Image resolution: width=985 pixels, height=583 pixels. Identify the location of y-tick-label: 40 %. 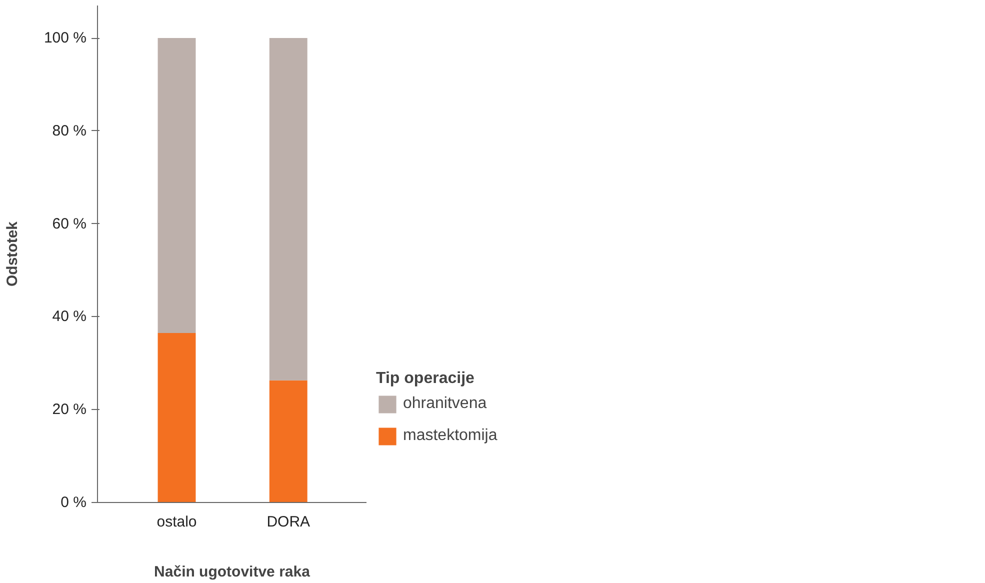
(69, 317).